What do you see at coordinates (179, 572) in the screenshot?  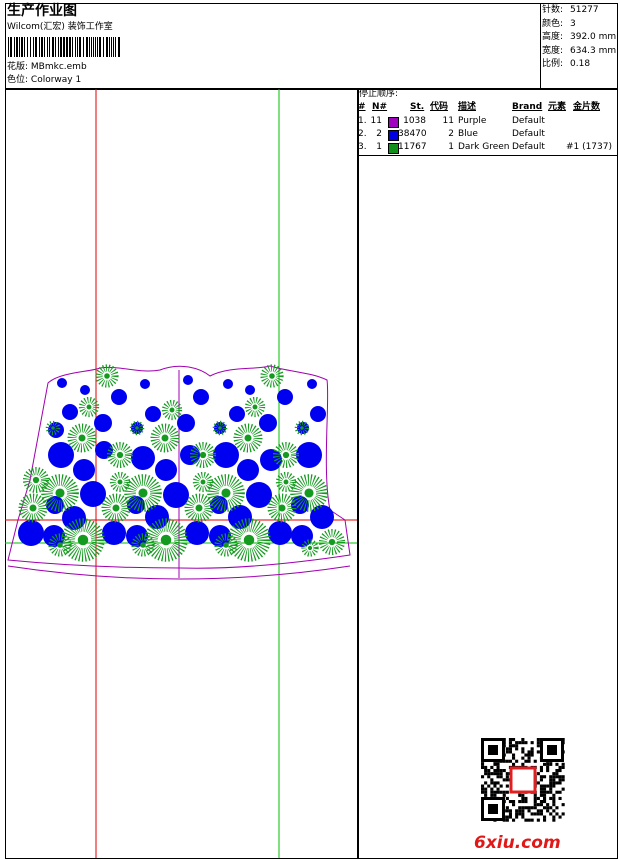 I see `outline` at bounding box center [179, 572].